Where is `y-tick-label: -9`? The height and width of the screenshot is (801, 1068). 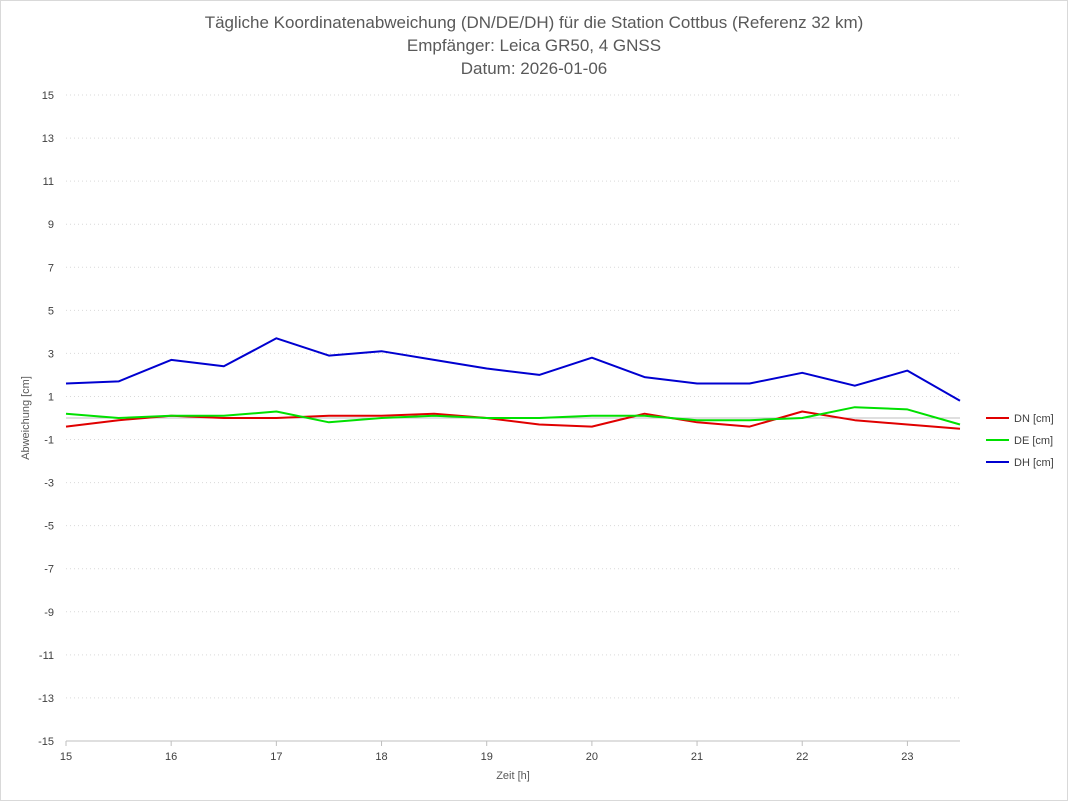
y-tick-label: -9 is located at coordinates (49, 613).